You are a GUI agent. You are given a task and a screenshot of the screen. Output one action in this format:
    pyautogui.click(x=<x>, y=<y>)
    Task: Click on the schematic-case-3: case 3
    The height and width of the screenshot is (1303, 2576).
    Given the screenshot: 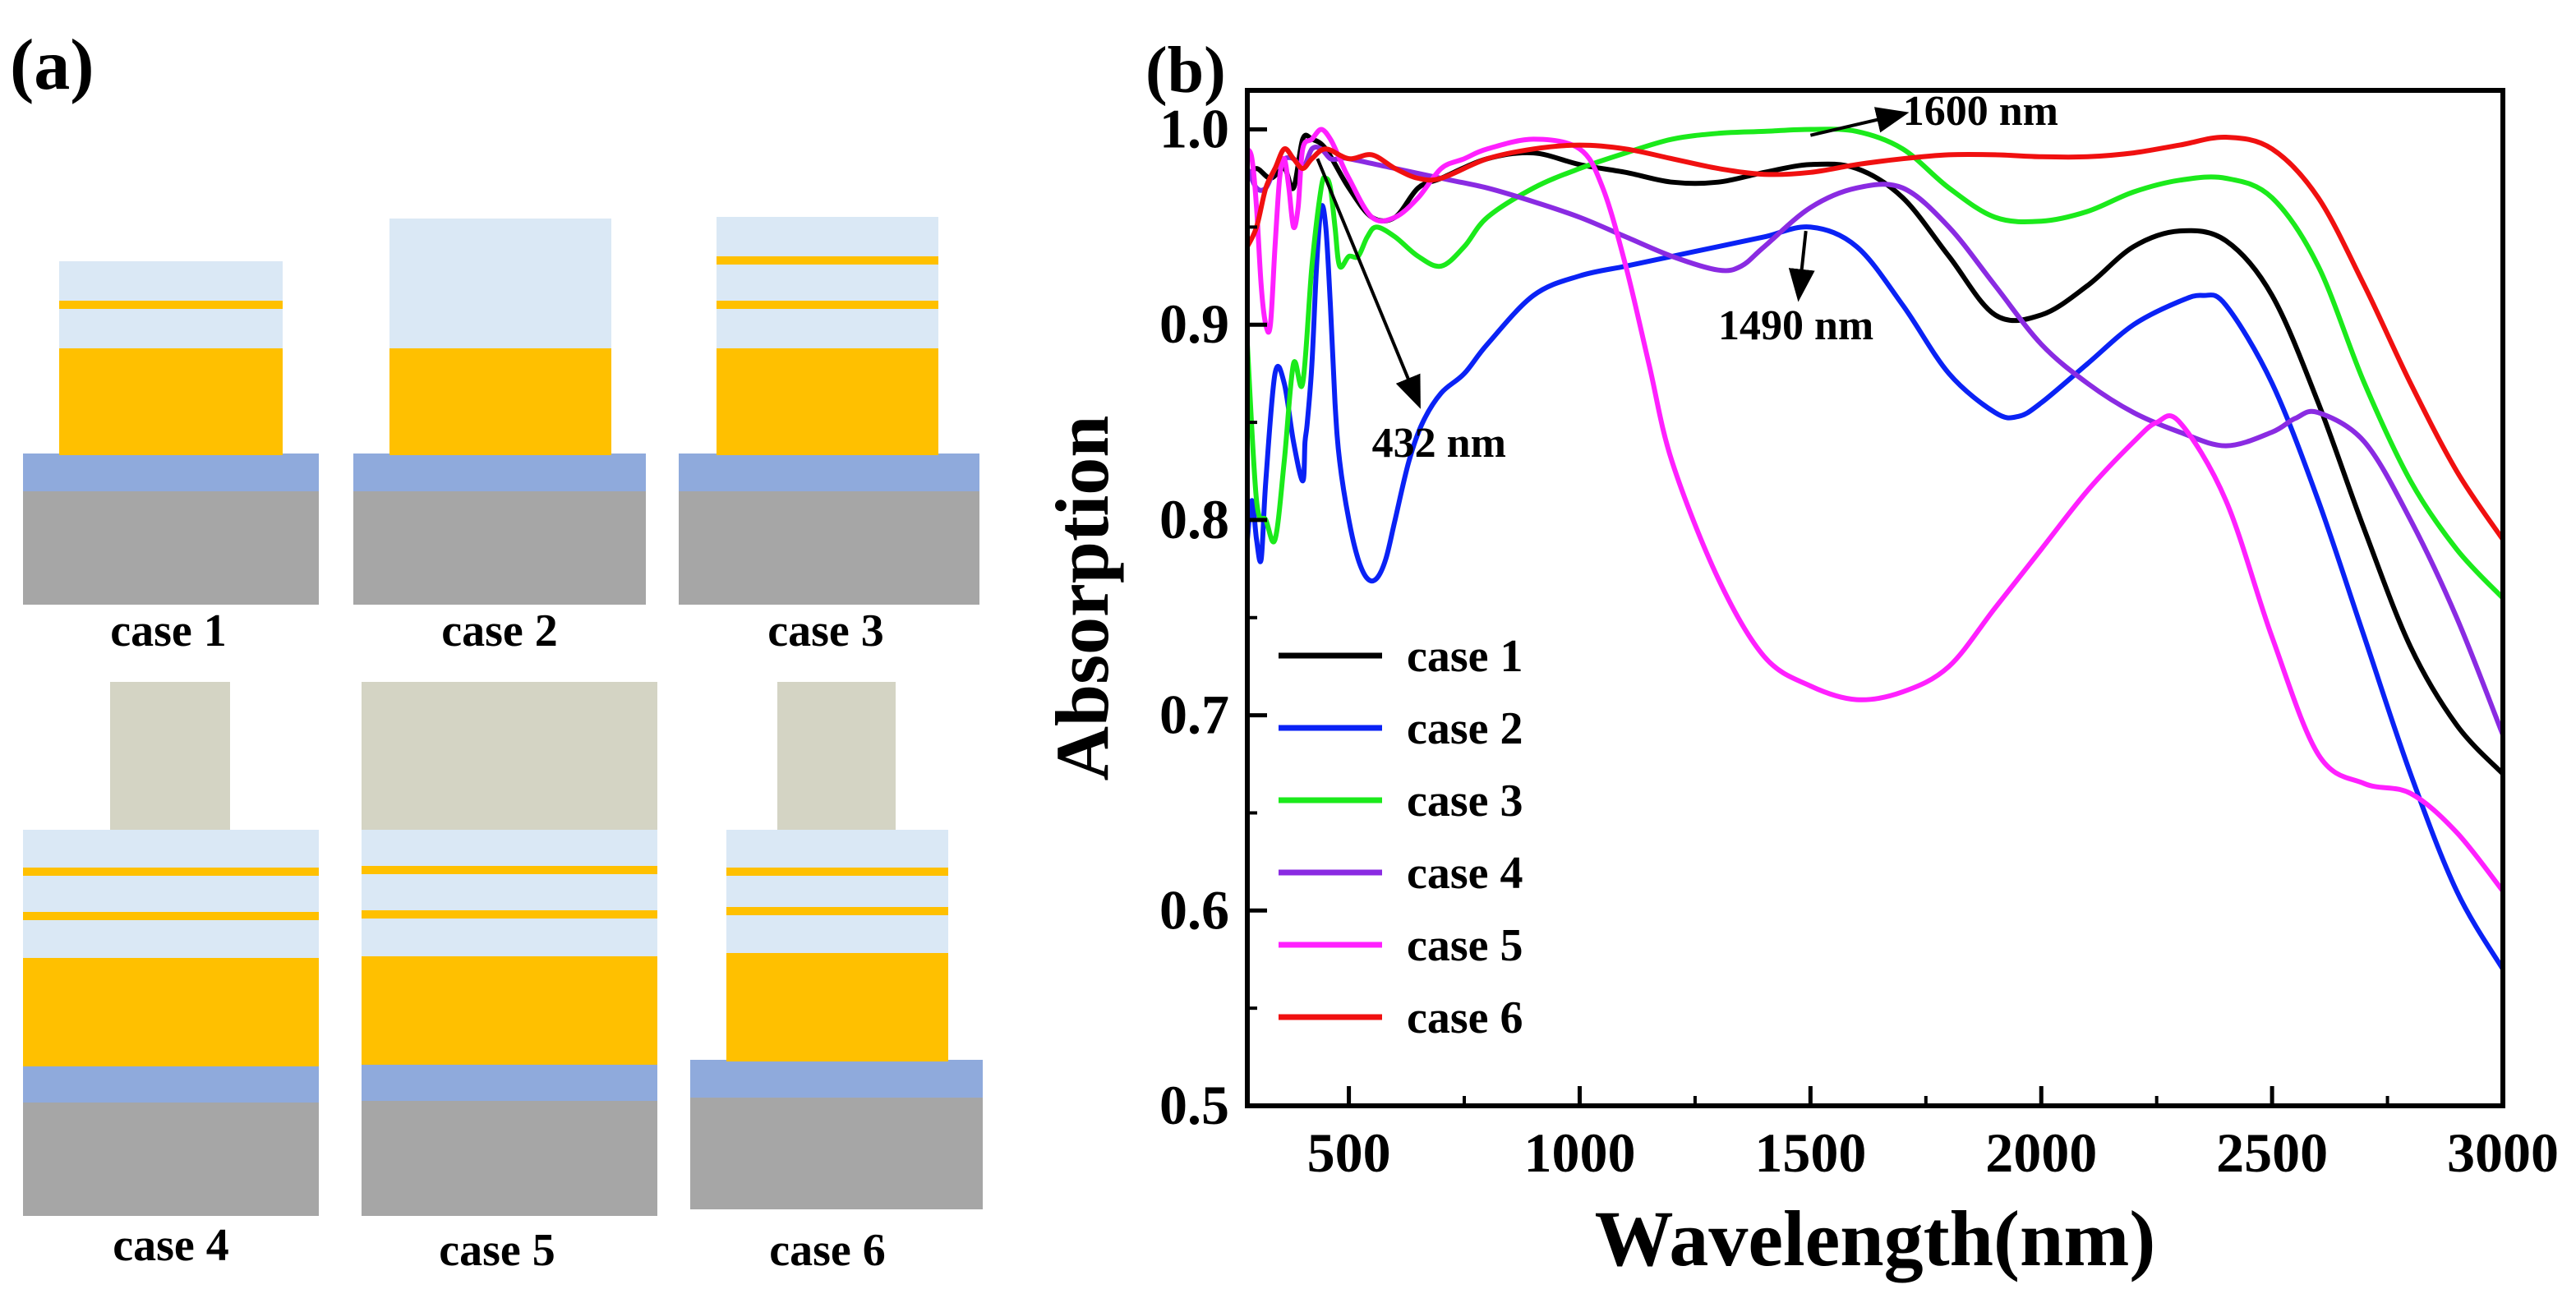 What is the action you would take?
    pyautogui.click(x=829, y=436)
    